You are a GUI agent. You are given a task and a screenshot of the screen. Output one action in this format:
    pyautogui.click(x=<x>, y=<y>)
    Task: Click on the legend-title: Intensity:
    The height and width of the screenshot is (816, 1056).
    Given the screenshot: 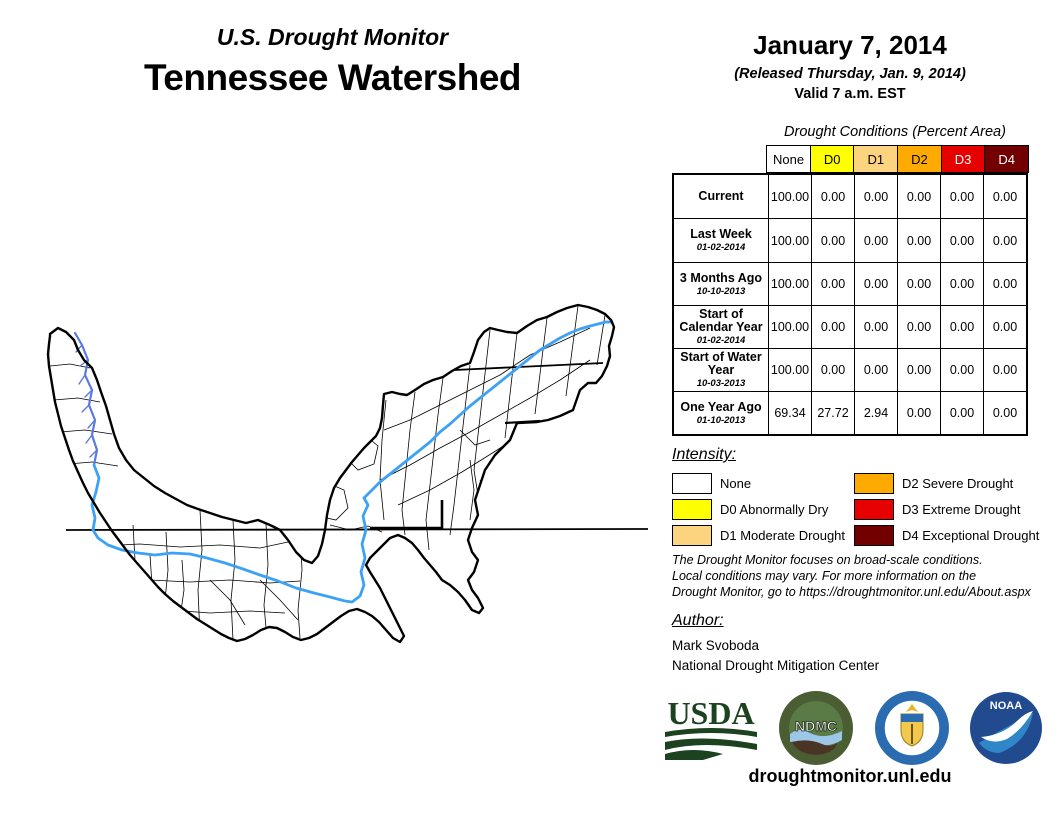 What is the action you would take?
    pyautogui.click(x=704, y=454)
    